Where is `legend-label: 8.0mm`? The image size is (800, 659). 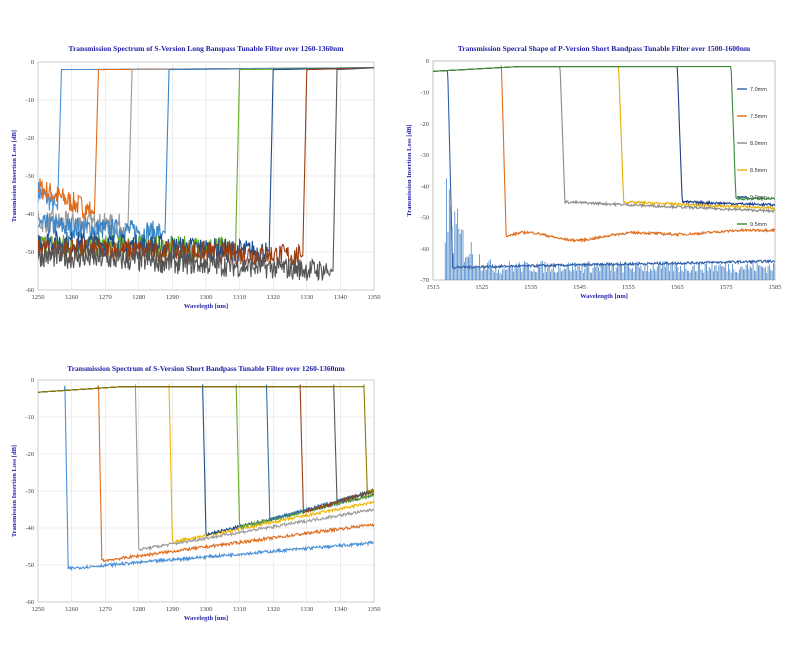 legend-label: 8.0mm is located at coordinates (758, 144).